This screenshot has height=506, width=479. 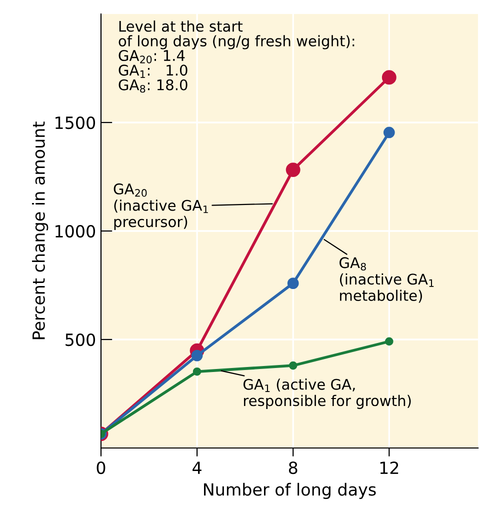 I want to click on series-label: GA$_{1}$ (active GA, responsible for growth), so click(x=327, y=394).